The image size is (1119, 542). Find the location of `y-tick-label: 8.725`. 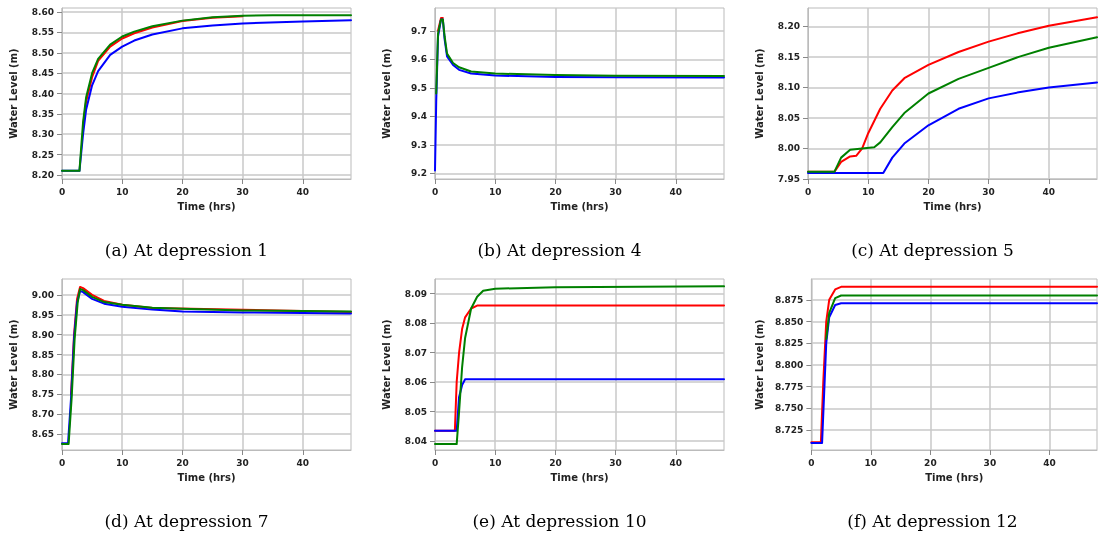

y-tick-label: 8.725 is located at coordinates (789, 430).